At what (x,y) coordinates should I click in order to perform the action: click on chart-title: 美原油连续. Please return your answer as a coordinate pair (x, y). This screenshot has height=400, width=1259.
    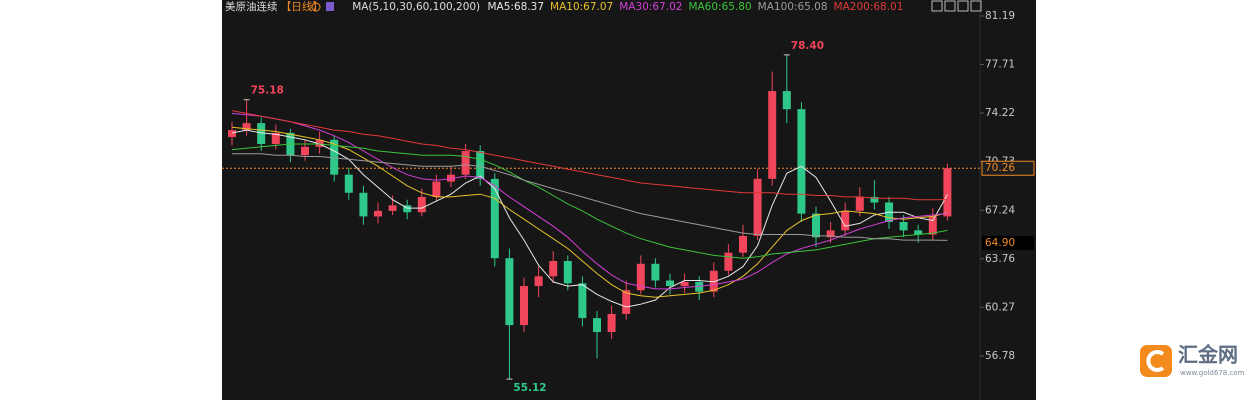
    Looking at the image, I should click on (251, 6).